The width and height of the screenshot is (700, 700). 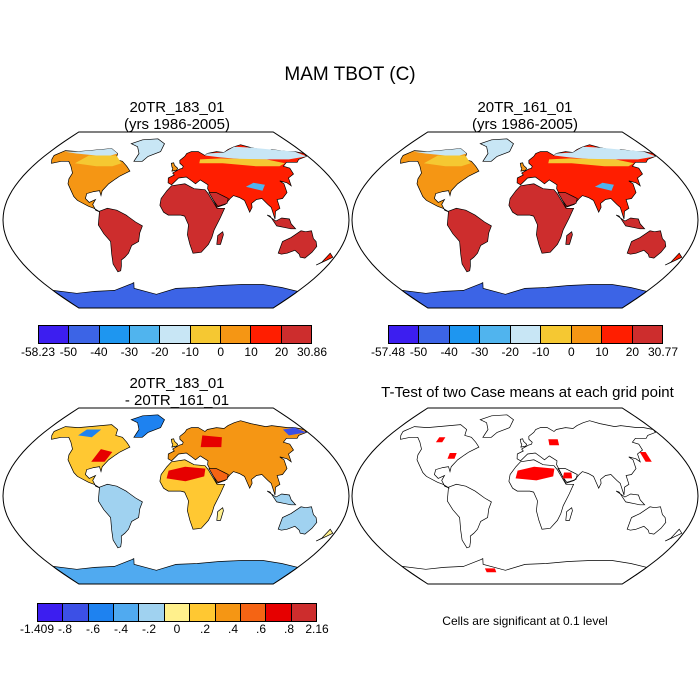 I want to click on colorbar-tick-label: .2, so click(x=205, y=629).